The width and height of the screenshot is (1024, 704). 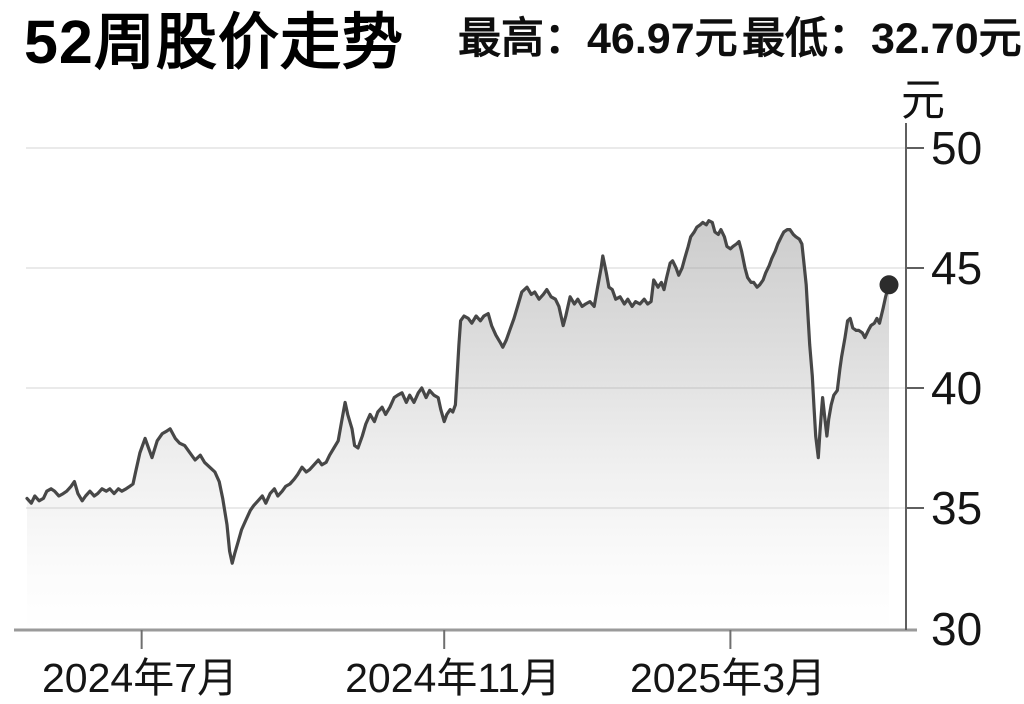 What do you see at coordinates (882, 39) in the screenshot?
I see `low-price-stat: 最低：32.70元` at bounding box center [882, 39].